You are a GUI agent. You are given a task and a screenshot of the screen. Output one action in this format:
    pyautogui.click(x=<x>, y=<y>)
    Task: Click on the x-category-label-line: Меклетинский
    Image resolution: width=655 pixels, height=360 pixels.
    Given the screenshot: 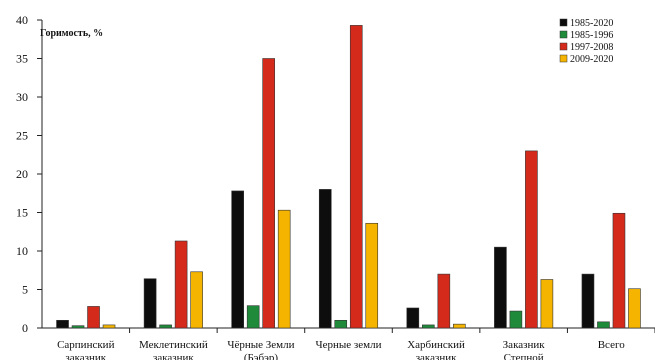 What is the action you would take?
    pyautogui.click(x=173, y=345)
    